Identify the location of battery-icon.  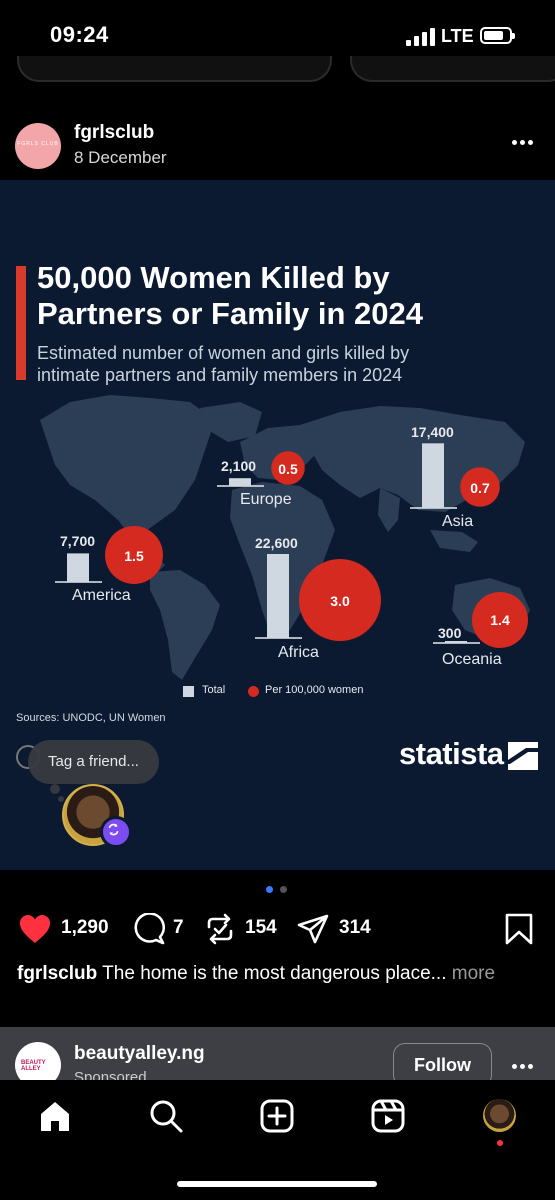
(497, 35).